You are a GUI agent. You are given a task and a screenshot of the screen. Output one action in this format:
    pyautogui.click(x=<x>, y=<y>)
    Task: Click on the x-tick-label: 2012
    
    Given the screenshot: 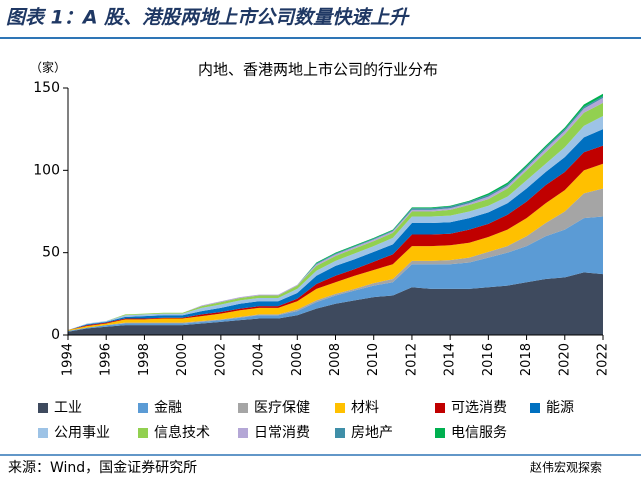 What is the action you would take?
    pyautogui.click(x=411, y=359)
    